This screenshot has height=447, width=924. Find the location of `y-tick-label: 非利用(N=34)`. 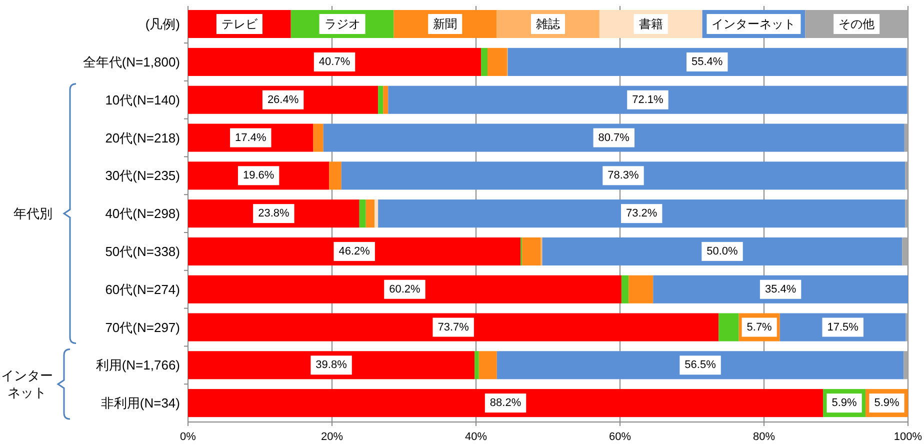

y-tick-label: 非利用(N=34) is located at coordinates (140, 403).